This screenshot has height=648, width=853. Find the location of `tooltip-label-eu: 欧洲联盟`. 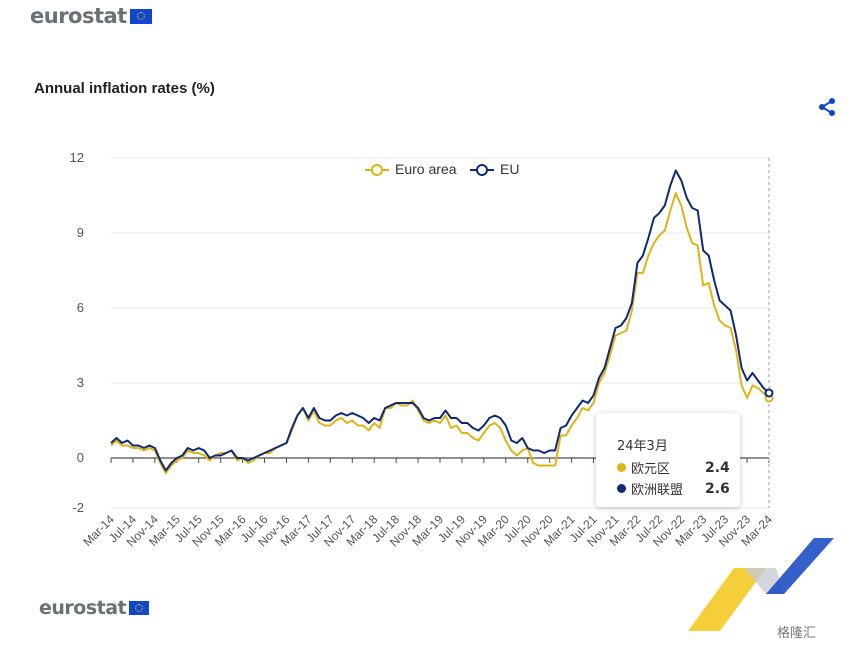

tooltip-label-eu: 欧洲联盟 is located at coordinates (657, 490).